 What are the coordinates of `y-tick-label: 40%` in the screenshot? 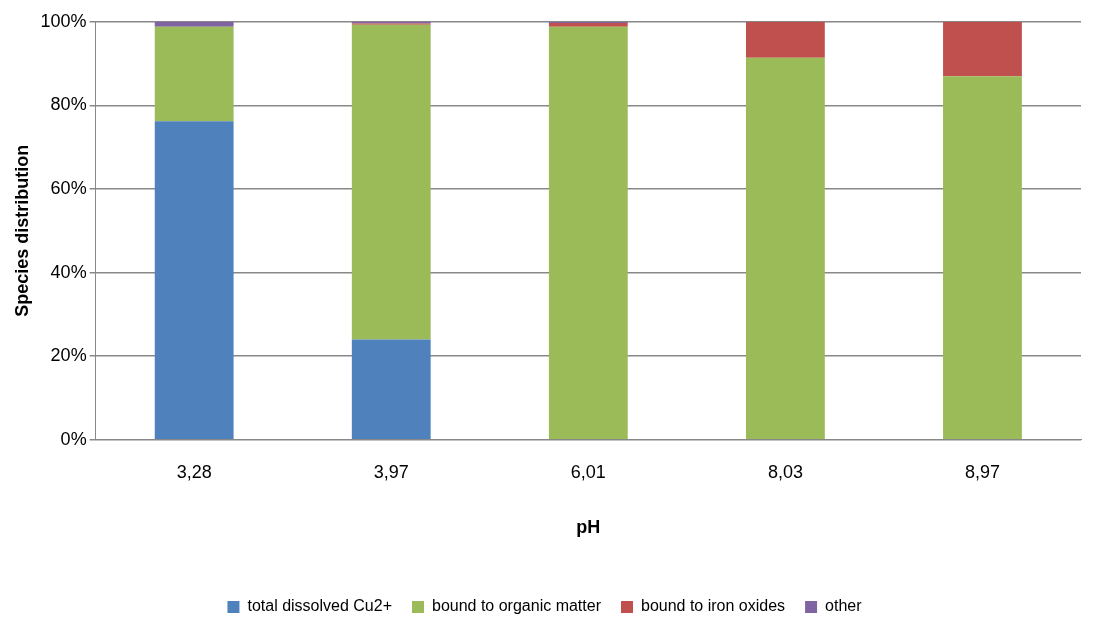 It's located at (68, 271).